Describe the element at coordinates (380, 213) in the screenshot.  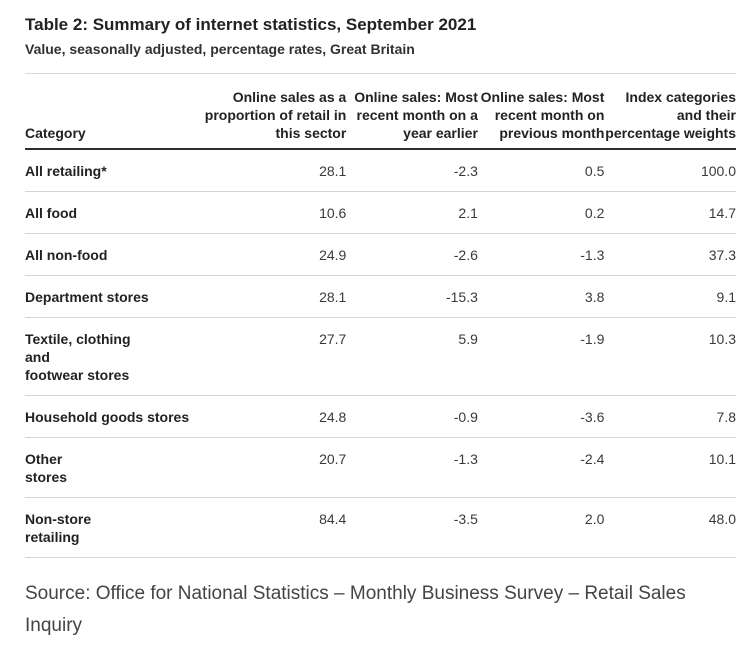
I see `table-row: All food 10.6 2.1 0.2 14.7` at that location.